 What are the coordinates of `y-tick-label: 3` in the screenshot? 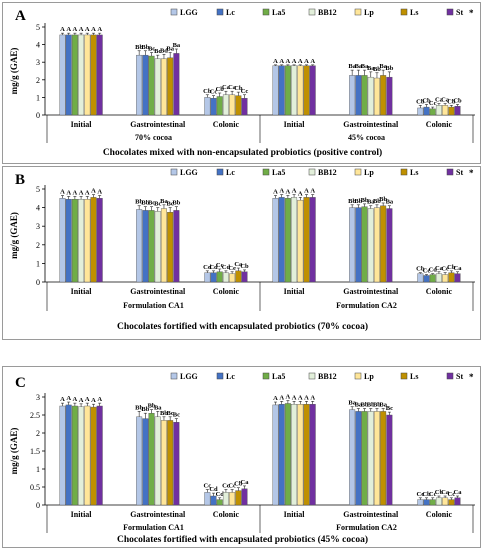 It's located at (38, 397).